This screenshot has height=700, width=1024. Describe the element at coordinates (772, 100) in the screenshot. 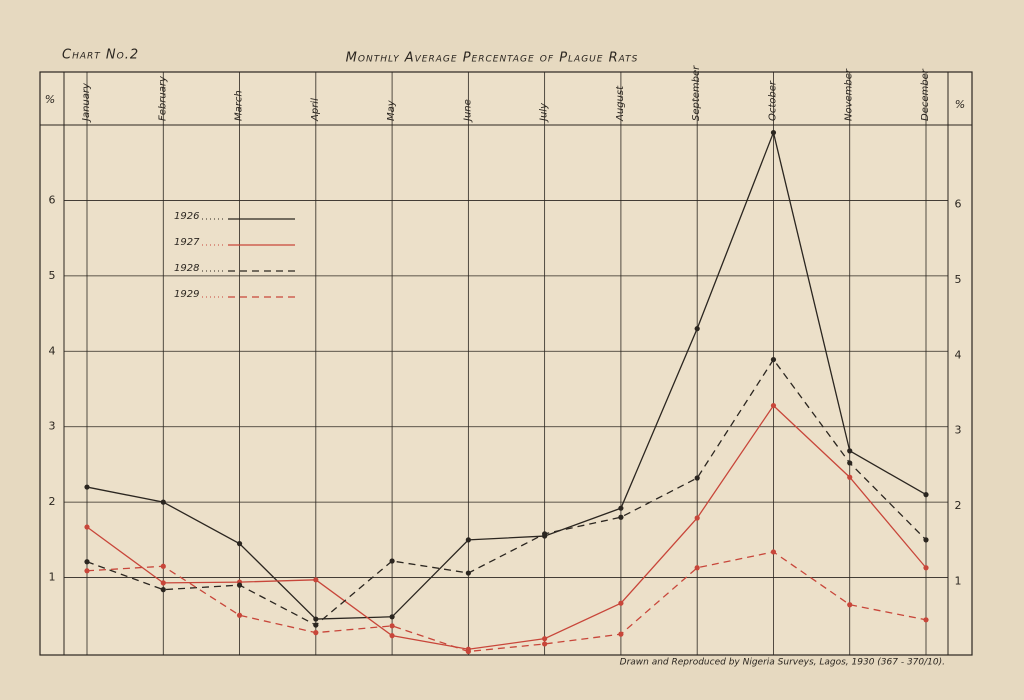

I see `x-tick-label: October` at that location.